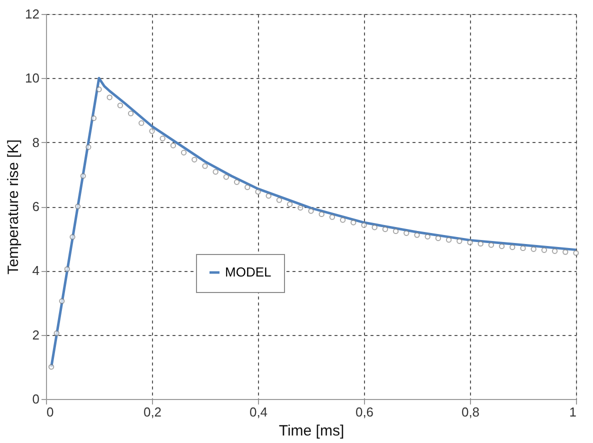  What do you see at coordinates (36, 334) in the screenshot?
I see `y-tick-label: 2` at bounding box center [36, 334].